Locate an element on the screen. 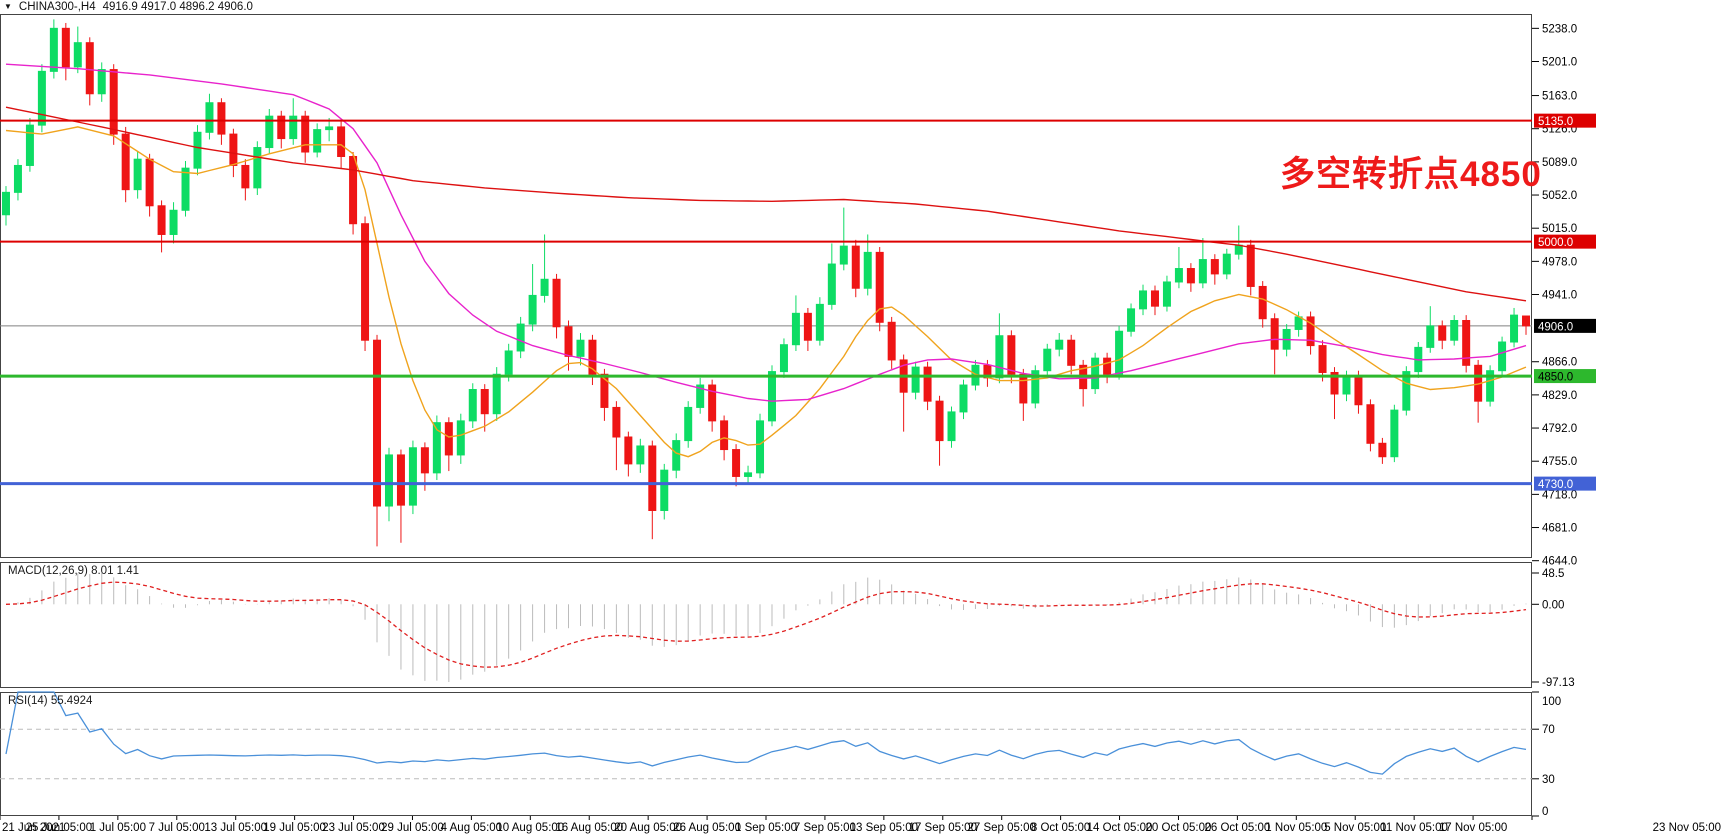 Image resolution: width=1723 pixels, height=839 pixels. svg-text: 10 Aug 05:00 is located at coordinates (530, 828).